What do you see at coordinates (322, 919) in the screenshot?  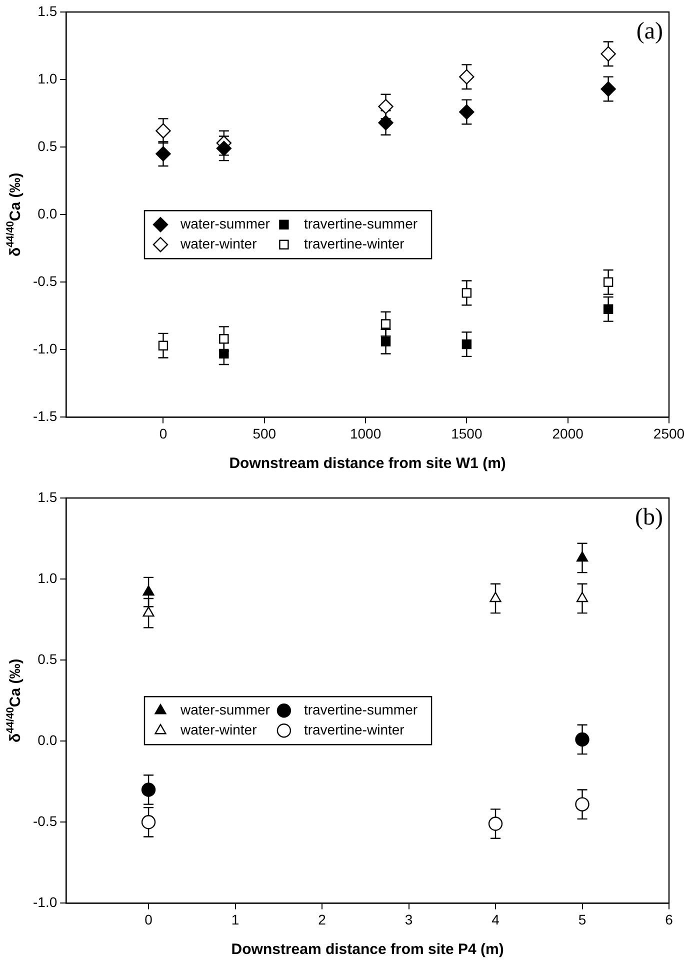 I see `x-tick-label: 2` at bounding box center [322, 919].